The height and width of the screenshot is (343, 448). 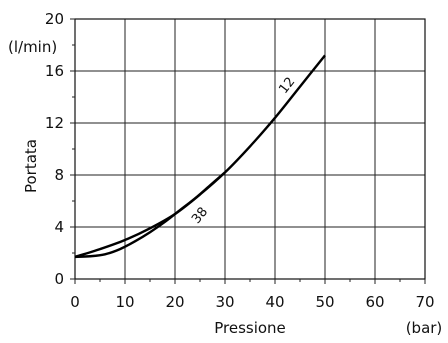 What do you see at coordinates (54, 71) in the screenshot?
I see `y-tick-label: 16` at bounding box center [54, 71].